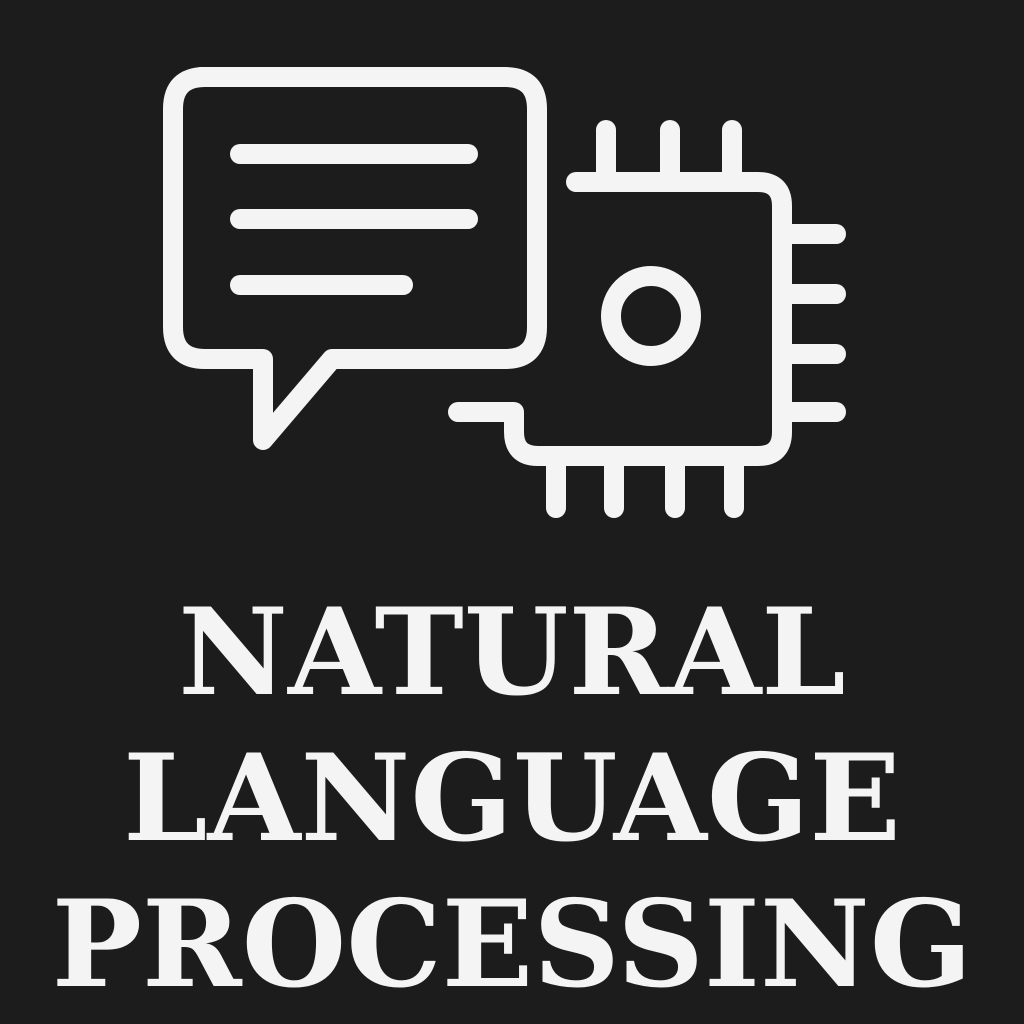 The height and width of the screenshot is (1024, 1024). I want to click on chip-core, so click(651, 316).